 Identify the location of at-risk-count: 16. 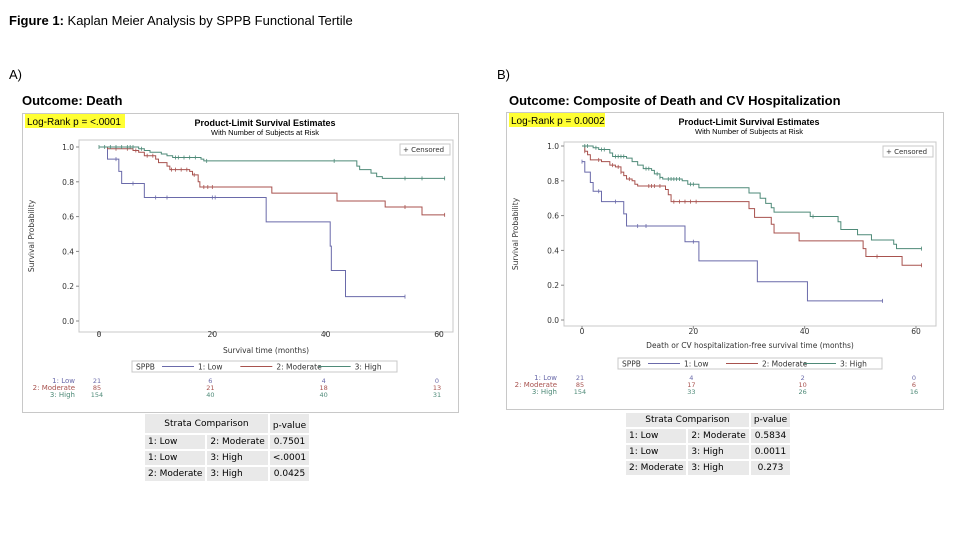
(914, 392).